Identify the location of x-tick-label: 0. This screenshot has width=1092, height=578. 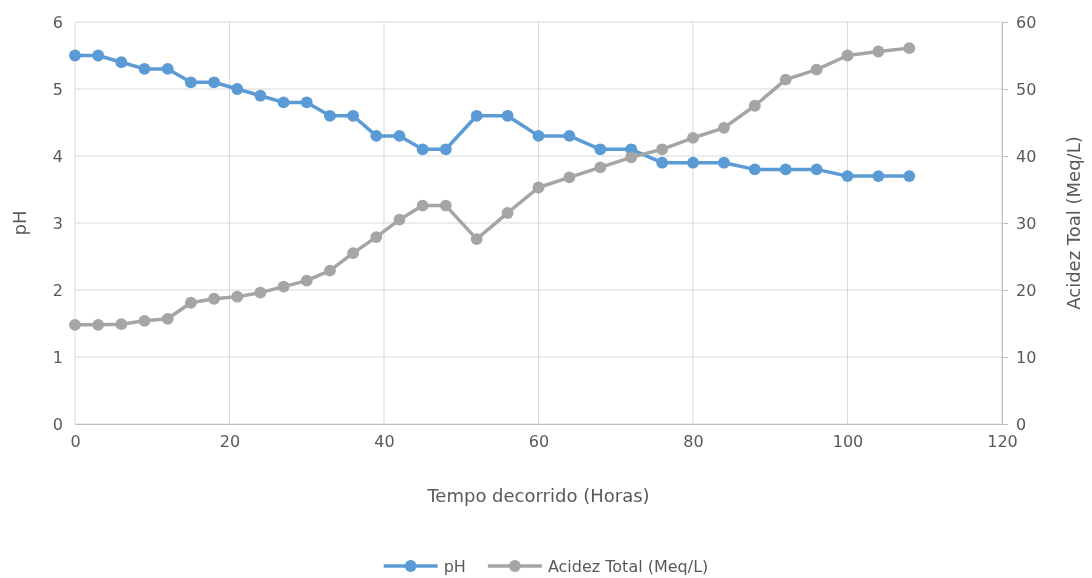
(75, 442).